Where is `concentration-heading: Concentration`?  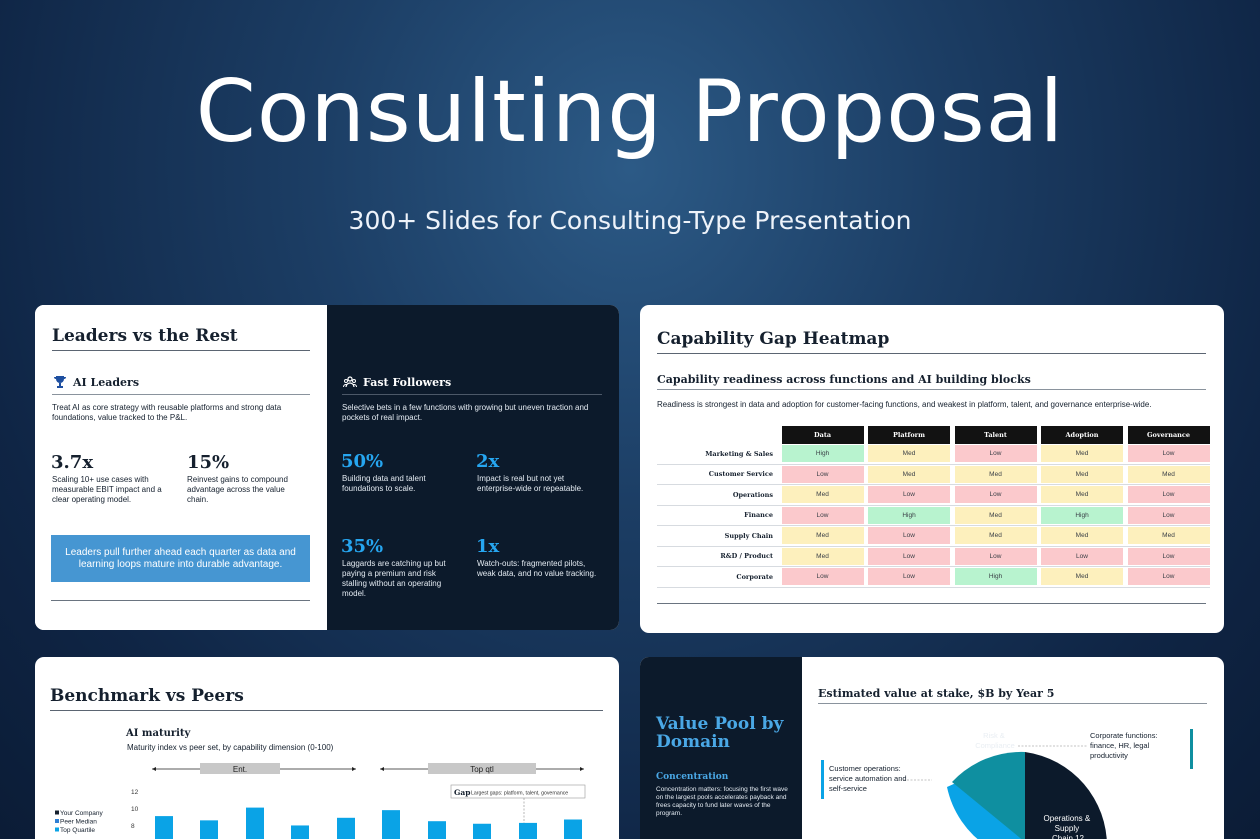
concentration-heading: Concentration is located at coordinates (692, 777).